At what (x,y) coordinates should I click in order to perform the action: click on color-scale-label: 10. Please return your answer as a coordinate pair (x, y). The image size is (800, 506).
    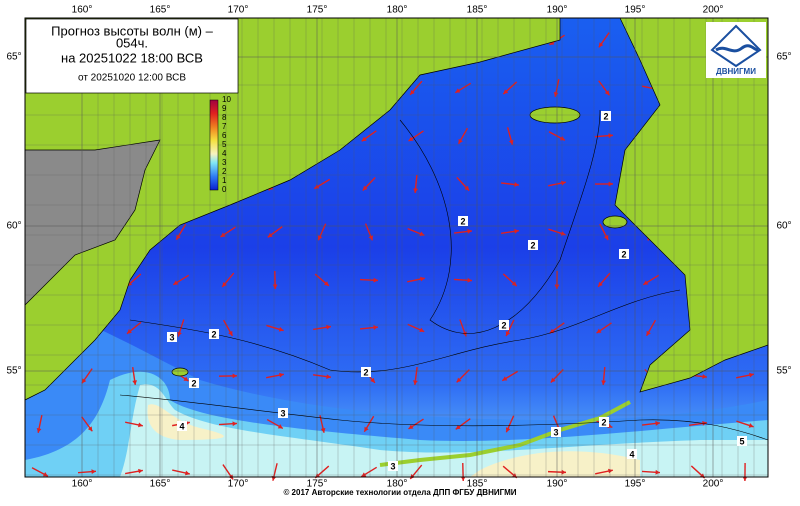
    Looking at the image, I should click on (226, 99).